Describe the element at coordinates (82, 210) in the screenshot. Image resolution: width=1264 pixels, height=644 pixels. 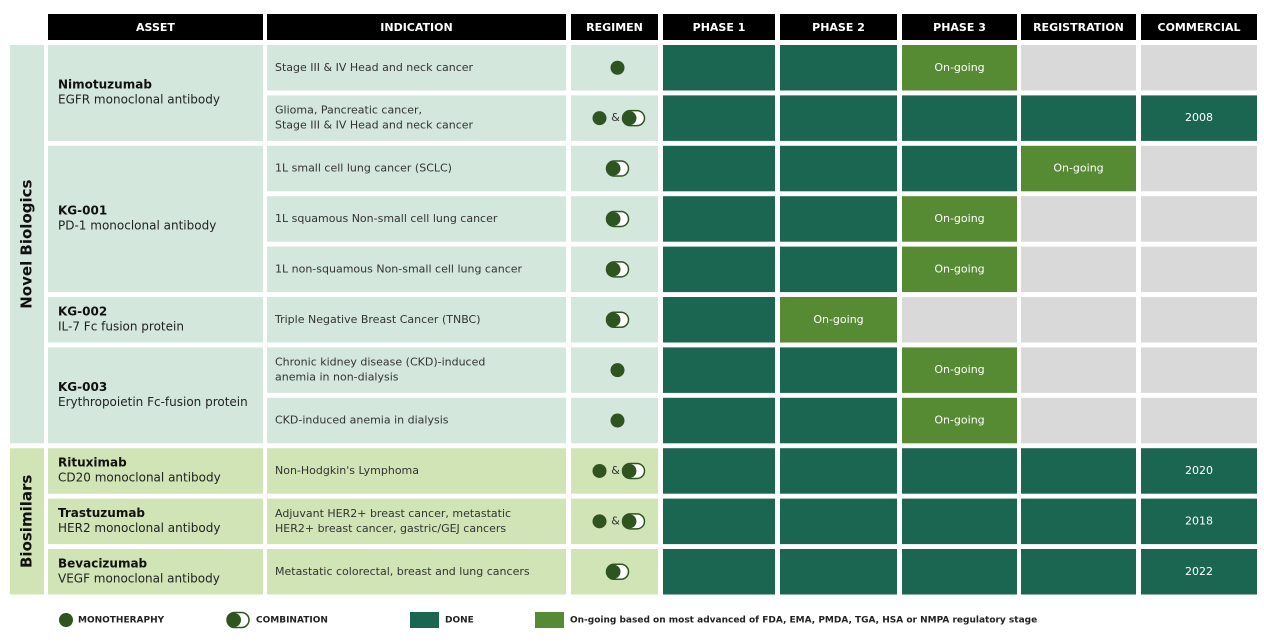
I see `asset-name: KG-001` at that location.